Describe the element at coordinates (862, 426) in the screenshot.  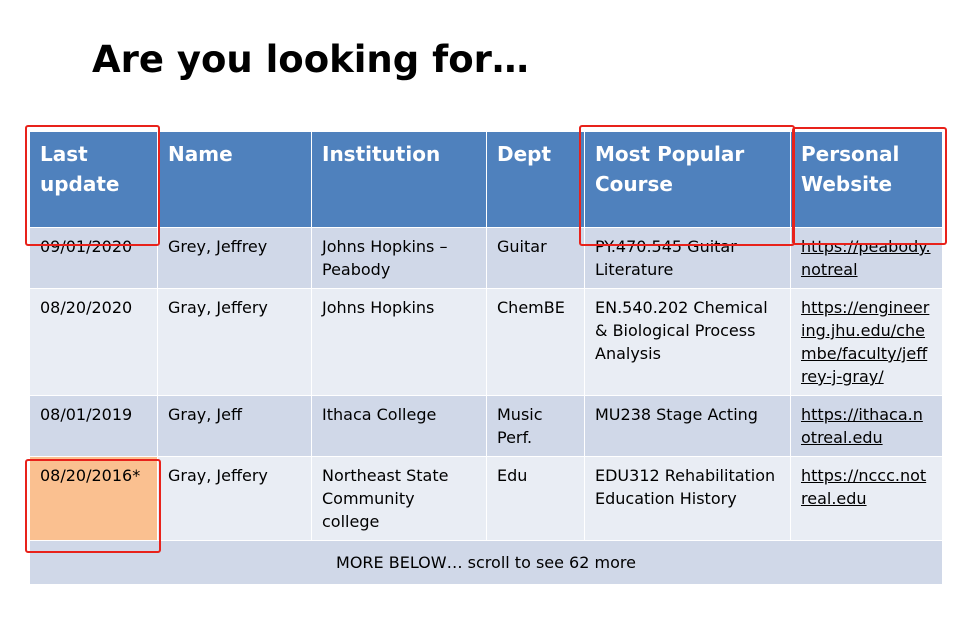
I see `website-link: https://ithaca.notreal.edu` at that location.